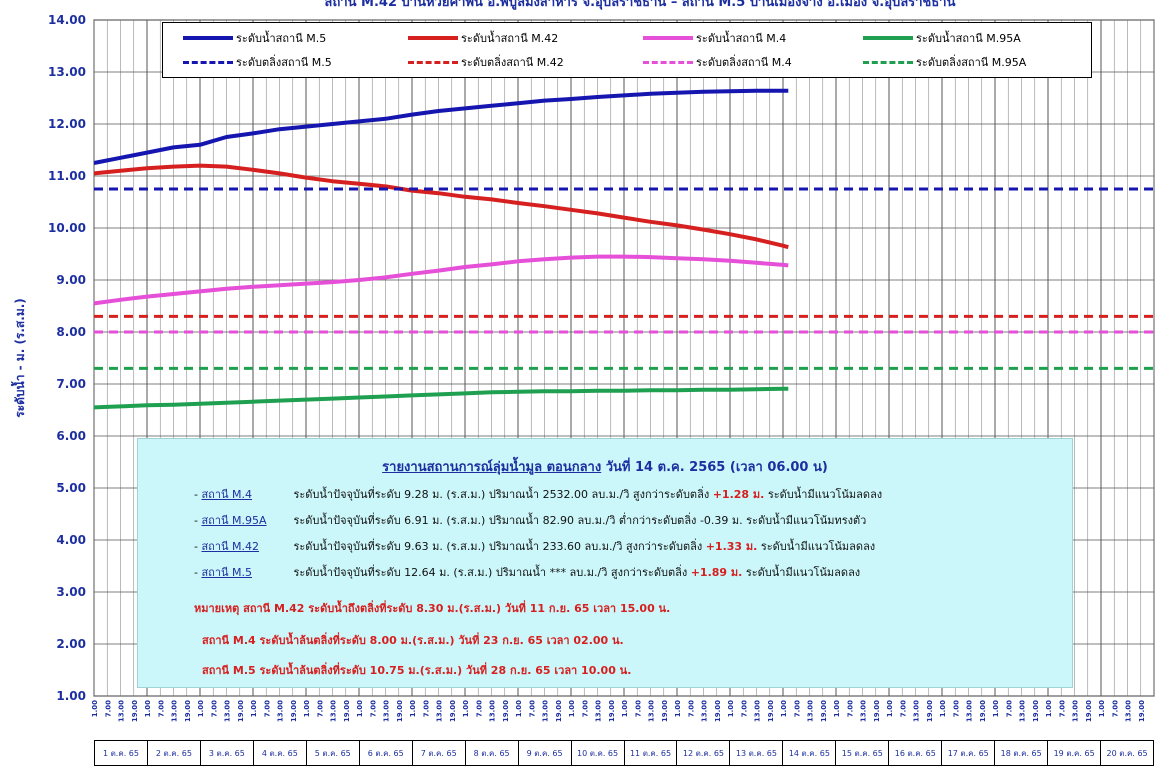 This screenshot has height=772, width=1159. I want to click on date-cell: 19 ต.ค. 65, so click(1075, 753).